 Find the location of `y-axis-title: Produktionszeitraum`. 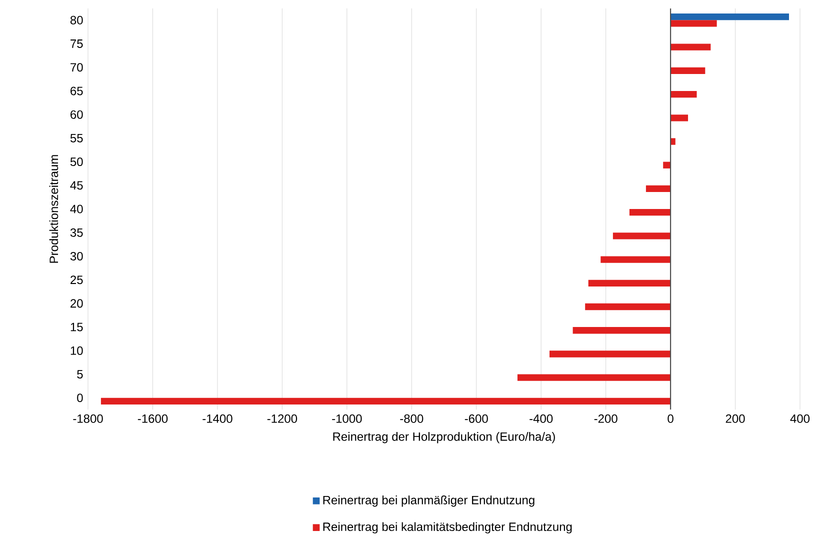

y-axis-title: Produktionszeitraum is located at coordinates (53, 209).